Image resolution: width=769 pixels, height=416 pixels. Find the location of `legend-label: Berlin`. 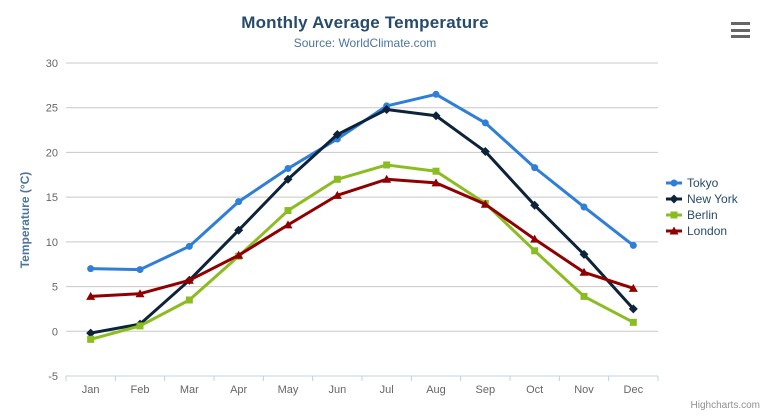

legend-label: Berlin is located at coordinates (702, 215).